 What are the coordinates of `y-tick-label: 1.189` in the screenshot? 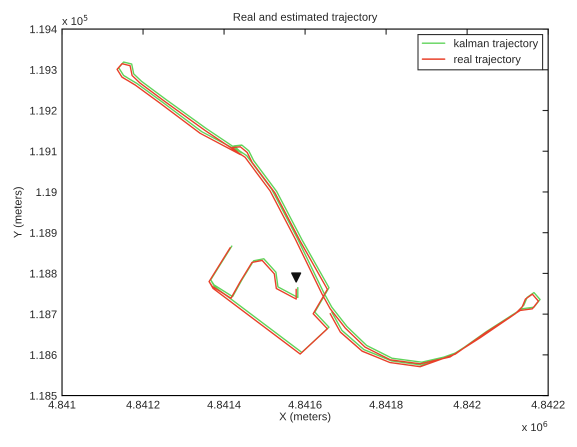 It's located at (43, 232).